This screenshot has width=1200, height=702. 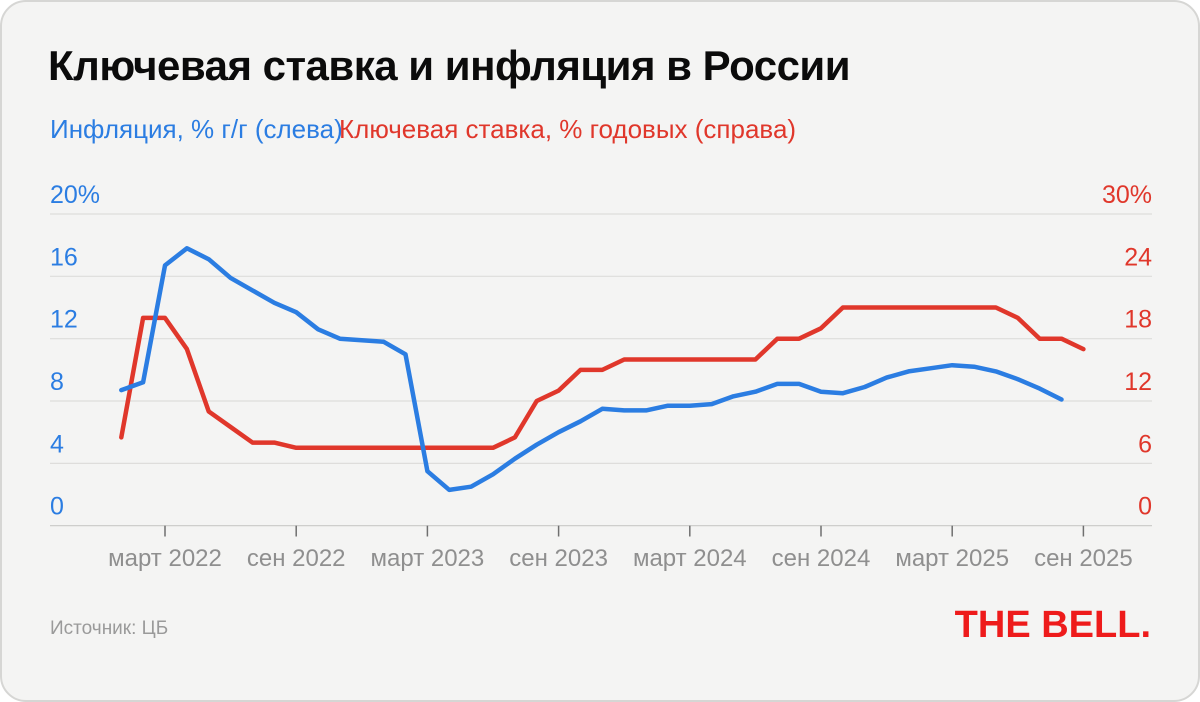 What do you see at coordinates (1052, 625) in the screenshot?
I see `the-bell-logo: THE BELL.` at bounding box center [1052, 625].